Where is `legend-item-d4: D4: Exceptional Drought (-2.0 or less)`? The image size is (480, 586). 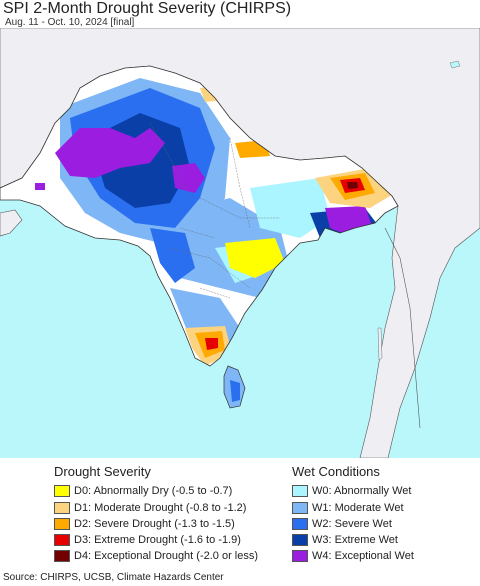
legend-item-d4: D4: Exceptional Drought (-2.0 or less) is located at coordinates (156, 556).